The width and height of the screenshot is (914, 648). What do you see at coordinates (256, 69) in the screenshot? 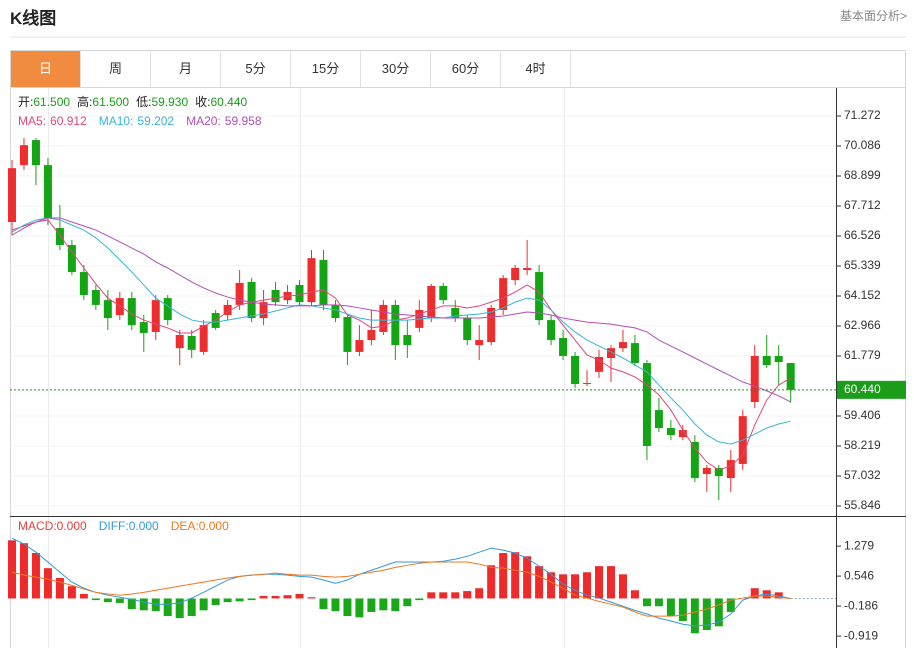
I see `period-tab: 5分` at bounding box center [256, 69].